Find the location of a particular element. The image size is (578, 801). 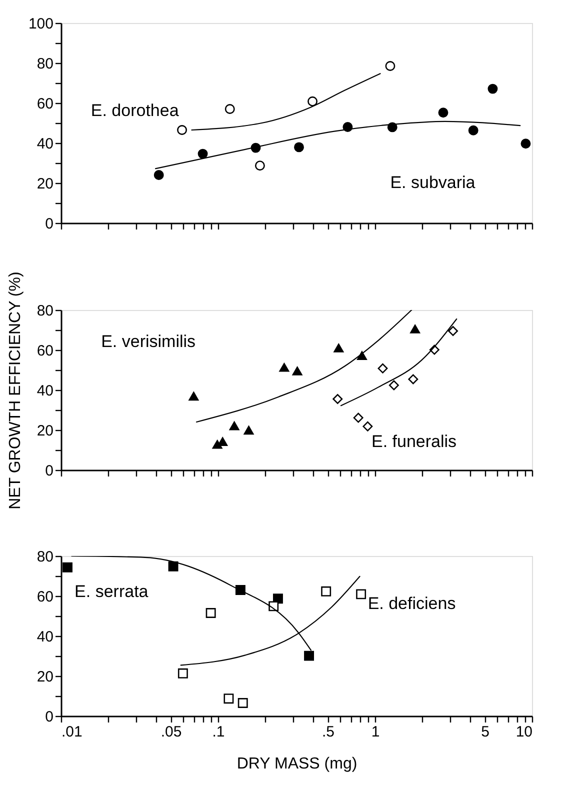

series-label: E. dorothea is located at coordinates (135, 110).